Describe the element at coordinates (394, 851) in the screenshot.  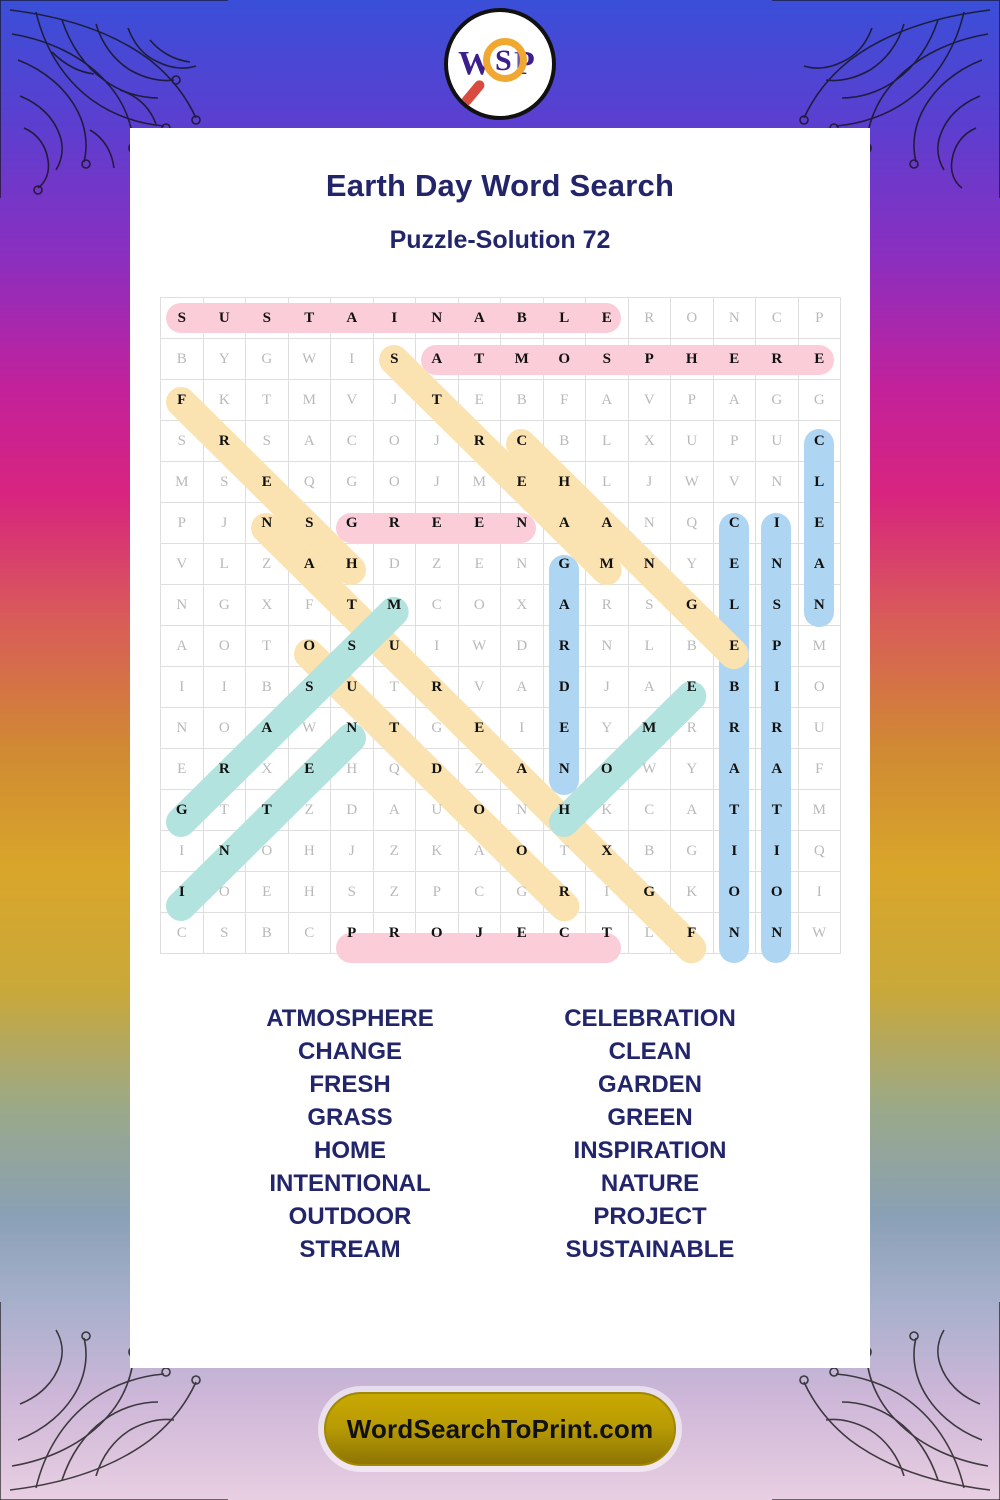
I see `grid-cell: Z` at that location.